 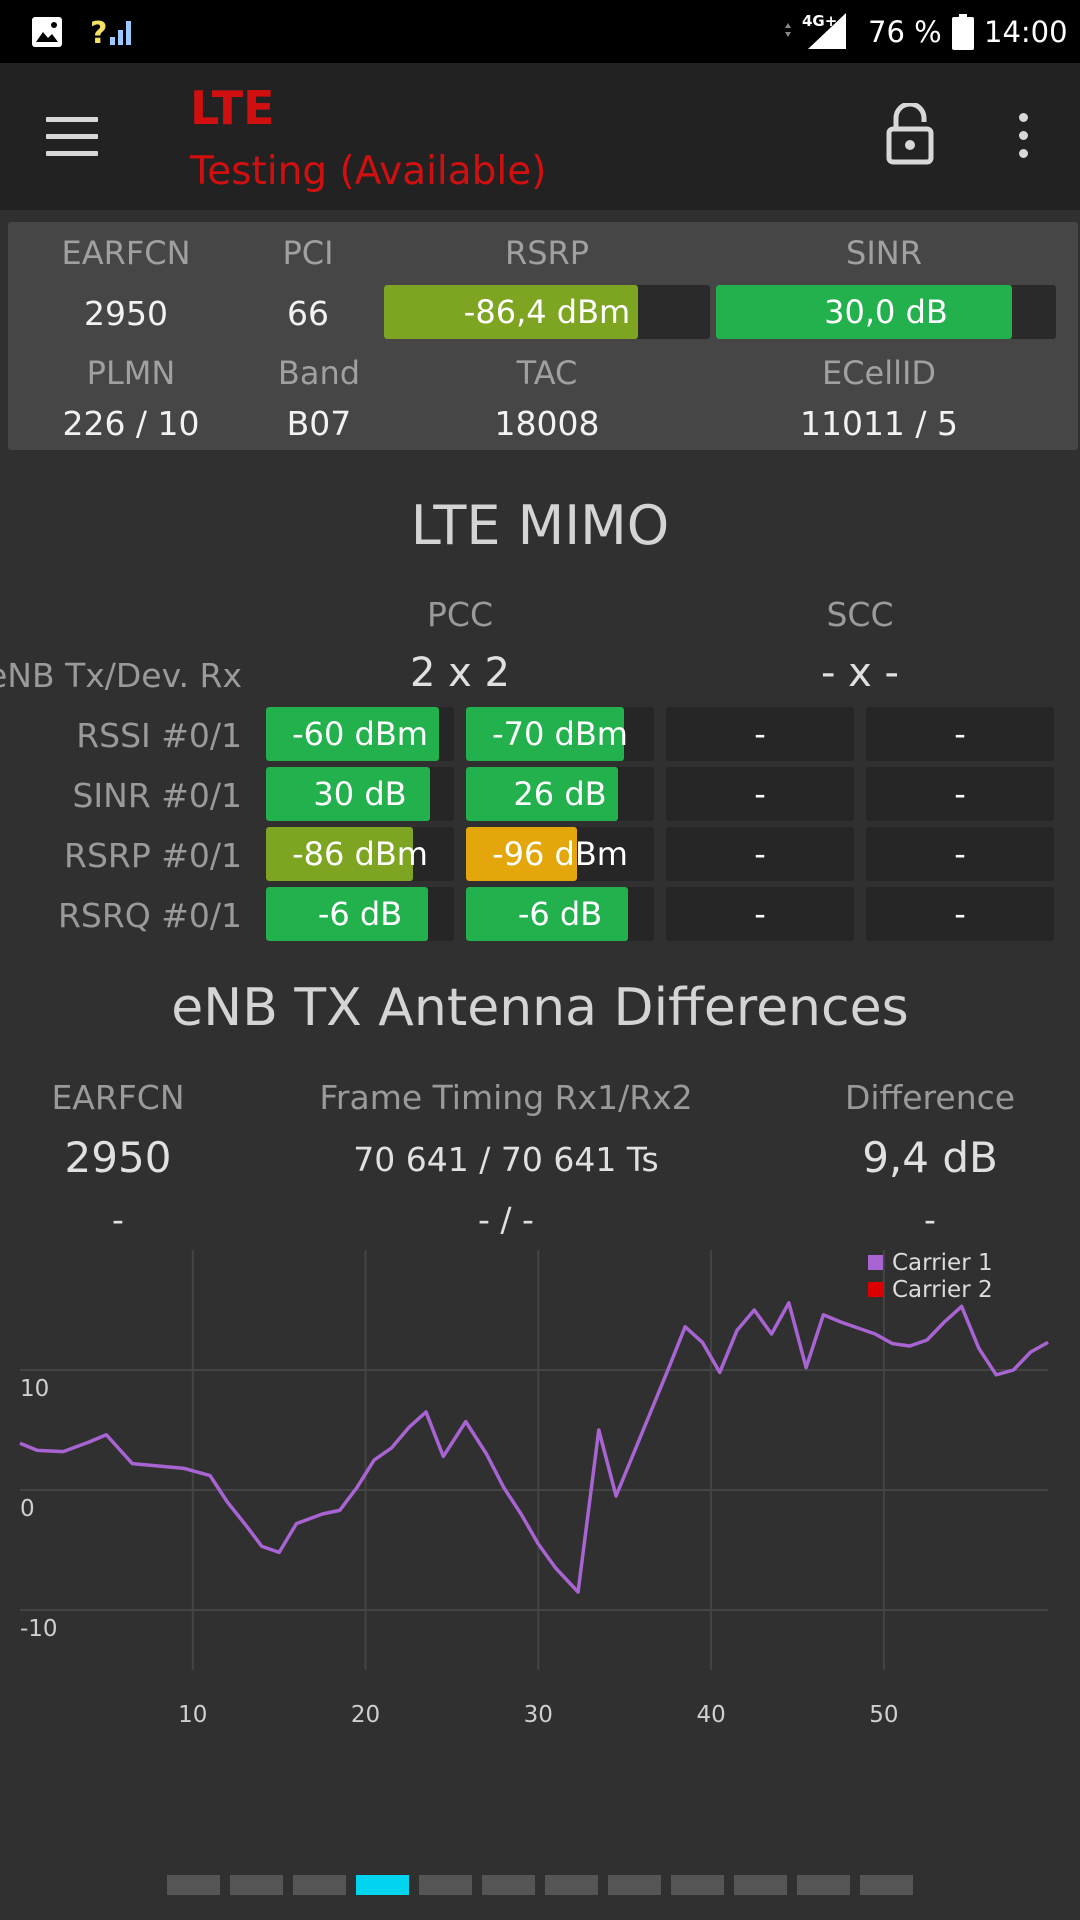 I want to click on mimo-cell-value: 30 dB, so click(x=360, y=794).